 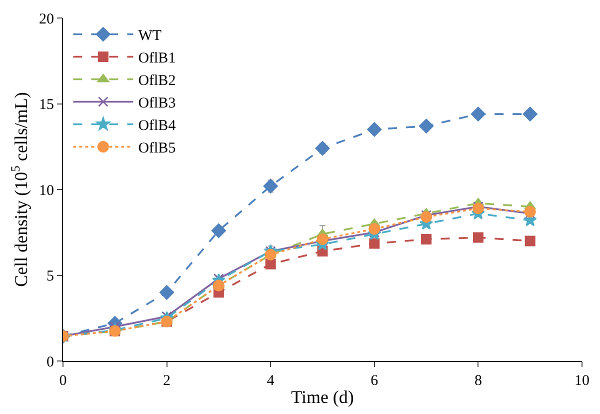 What do you see at coordinates (157, 148) in the screenshot?
I see `legend-label: OflB5` at bounding box center [157, 148].